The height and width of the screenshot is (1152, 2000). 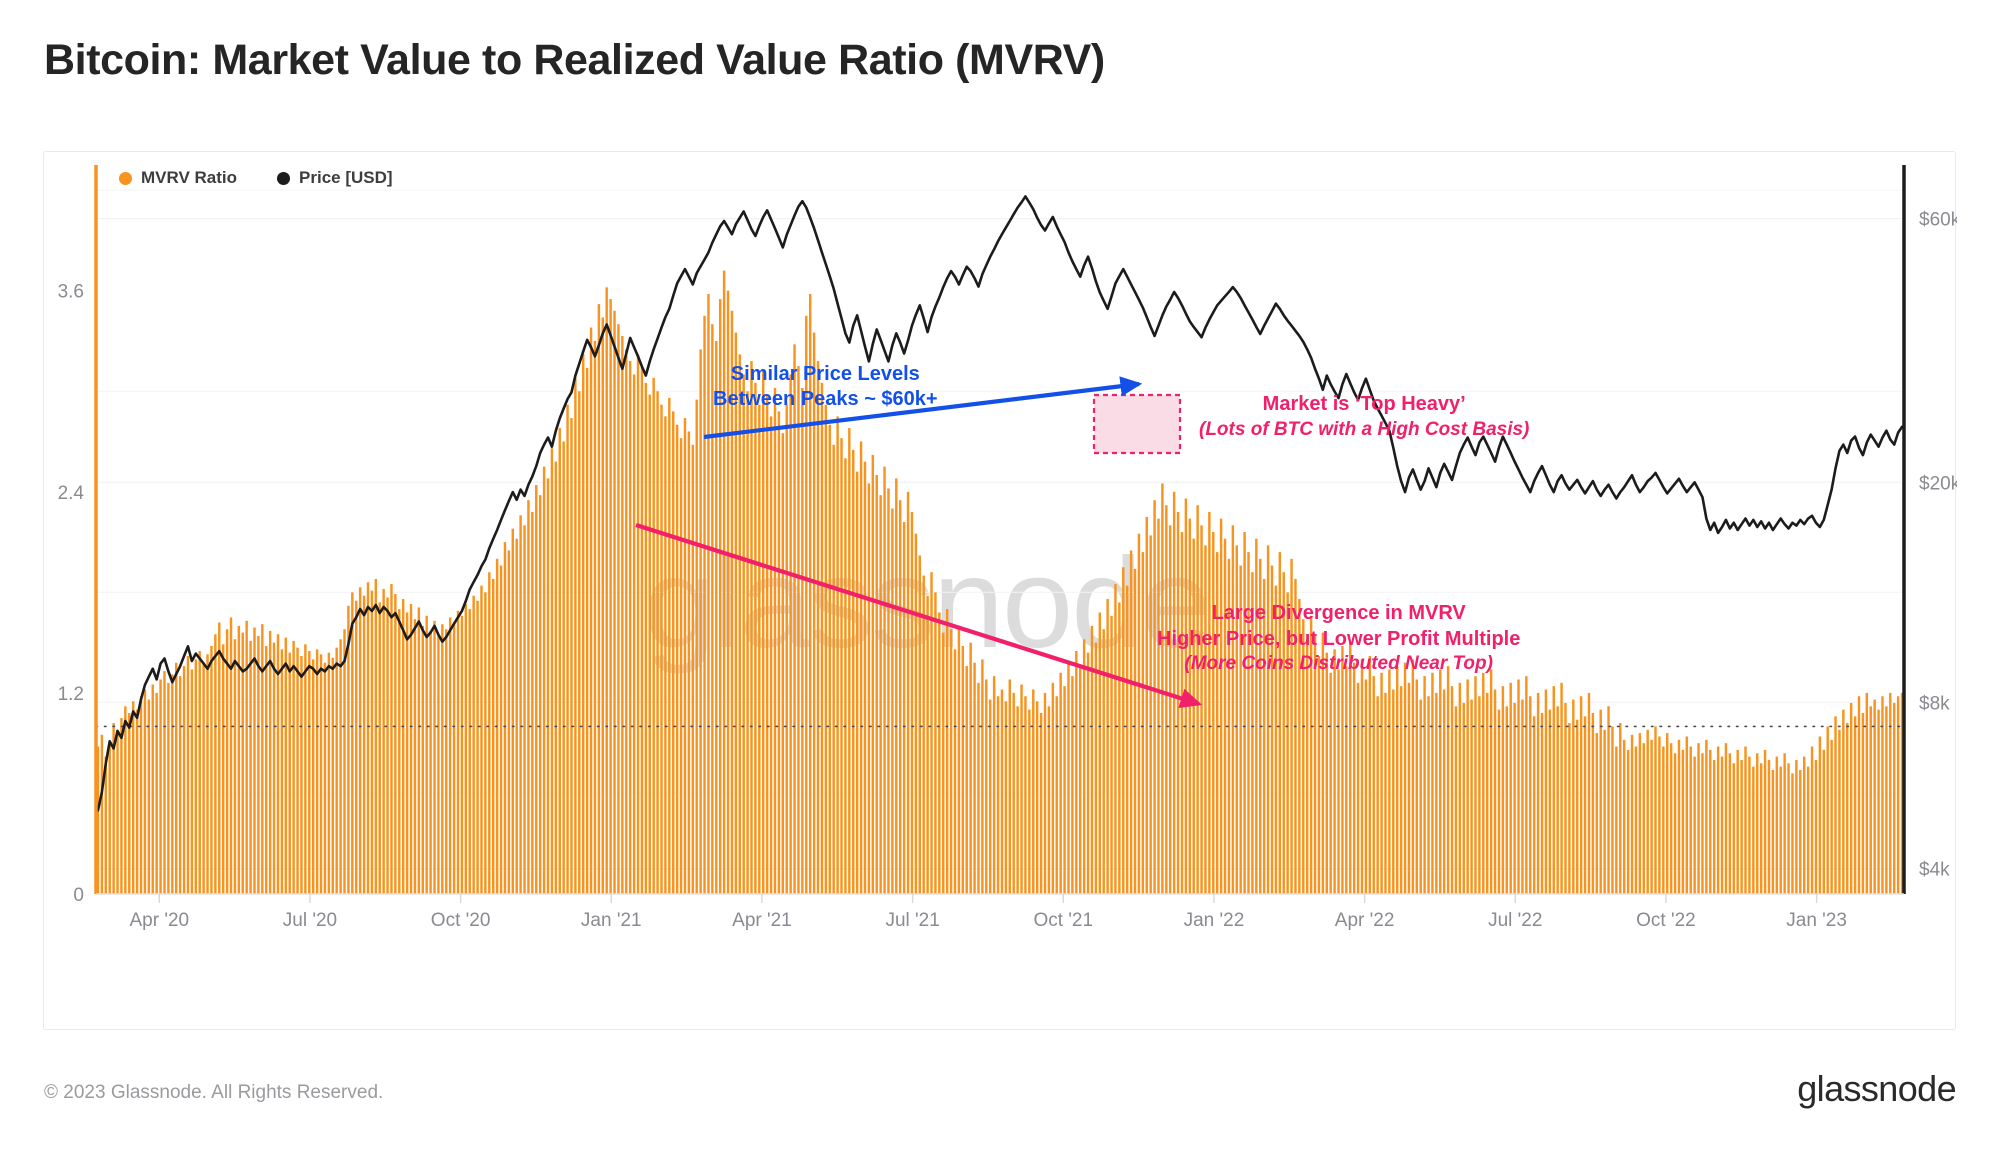 I want to click on x-axis-tick: Jan '21, so click(x=611, y=920).